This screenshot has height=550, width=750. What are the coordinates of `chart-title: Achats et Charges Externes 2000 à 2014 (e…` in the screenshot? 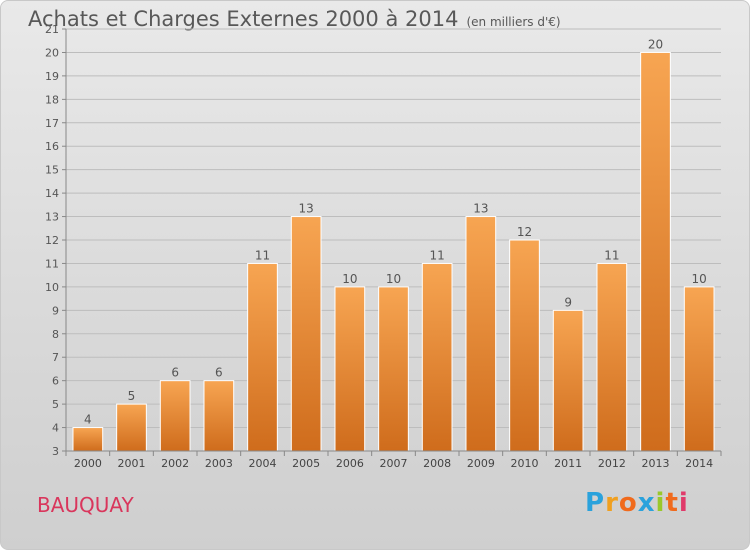 It's located at (294, 19).